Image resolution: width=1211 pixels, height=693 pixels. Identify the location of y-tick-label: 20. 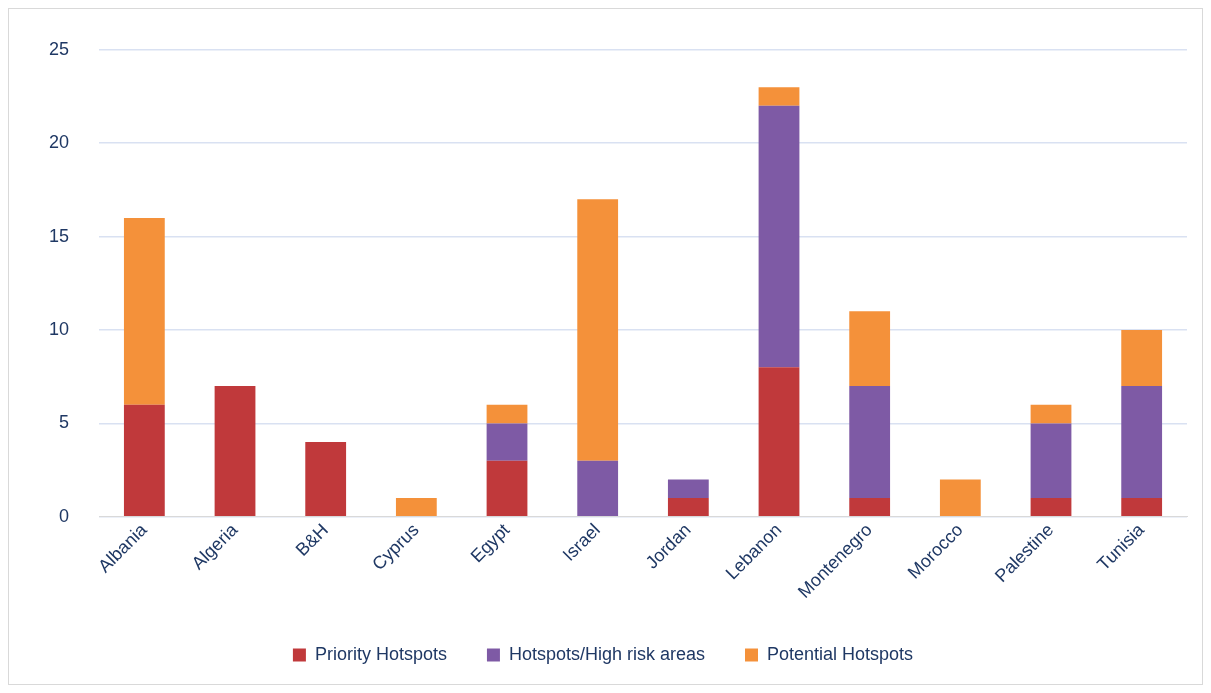
(59, 142).